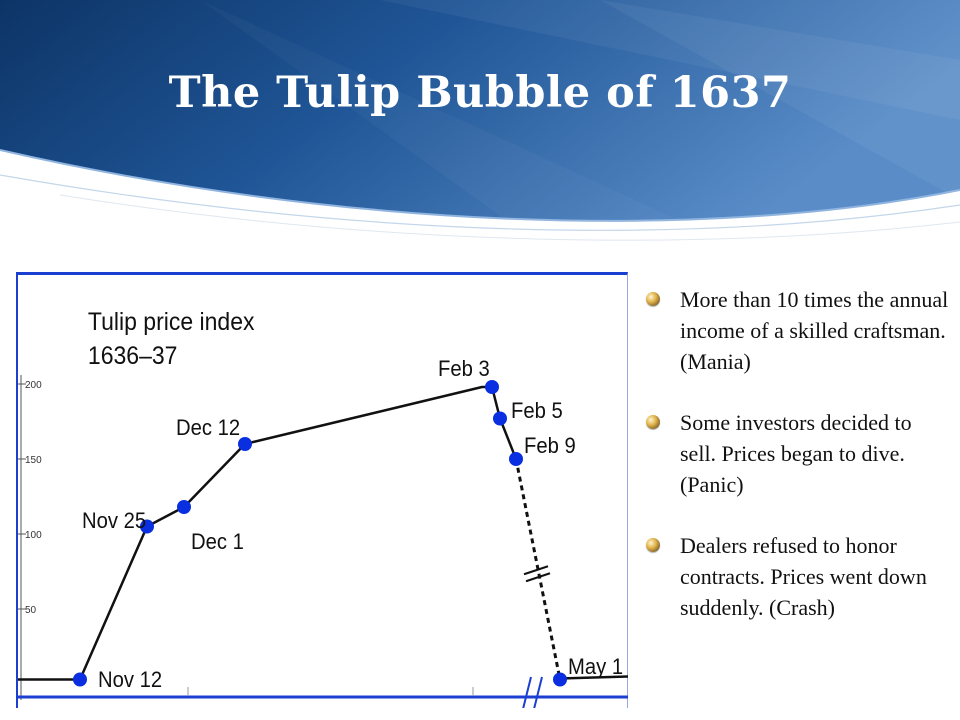 The width and height of the screenshot is (960, 720). Describe the element at coordinates (537, 411) in the screenshot. I see `data-label: Feb 5` at that location.